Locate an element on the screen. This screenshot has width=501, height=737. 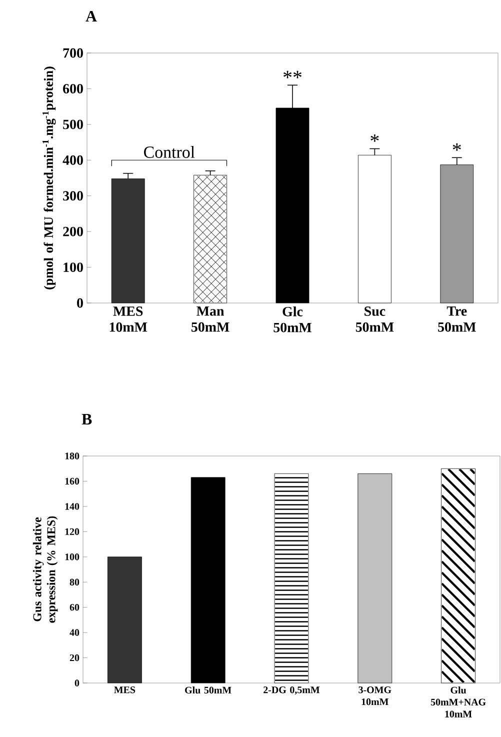
x-tick-label: Glc 50mM is located at coordinates (293, 319).